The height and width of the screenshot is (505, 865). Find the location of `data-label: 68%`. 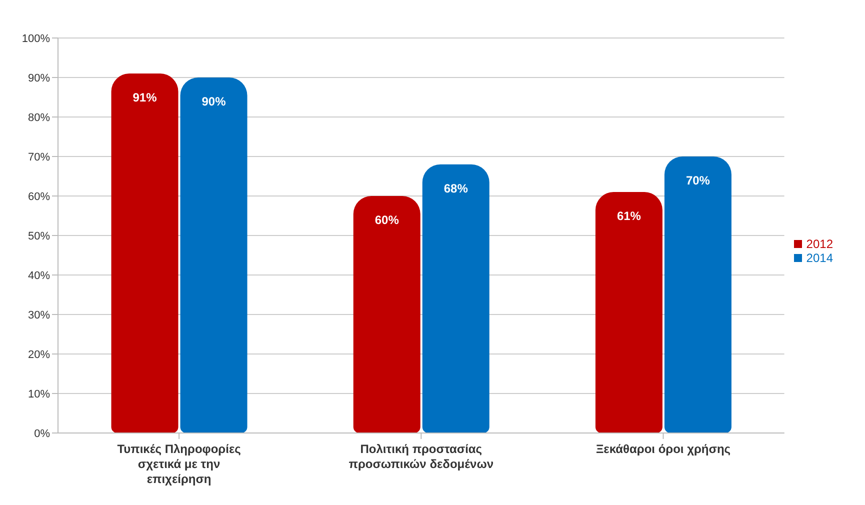

data-label: 68% is located at coordinates (456, 188).